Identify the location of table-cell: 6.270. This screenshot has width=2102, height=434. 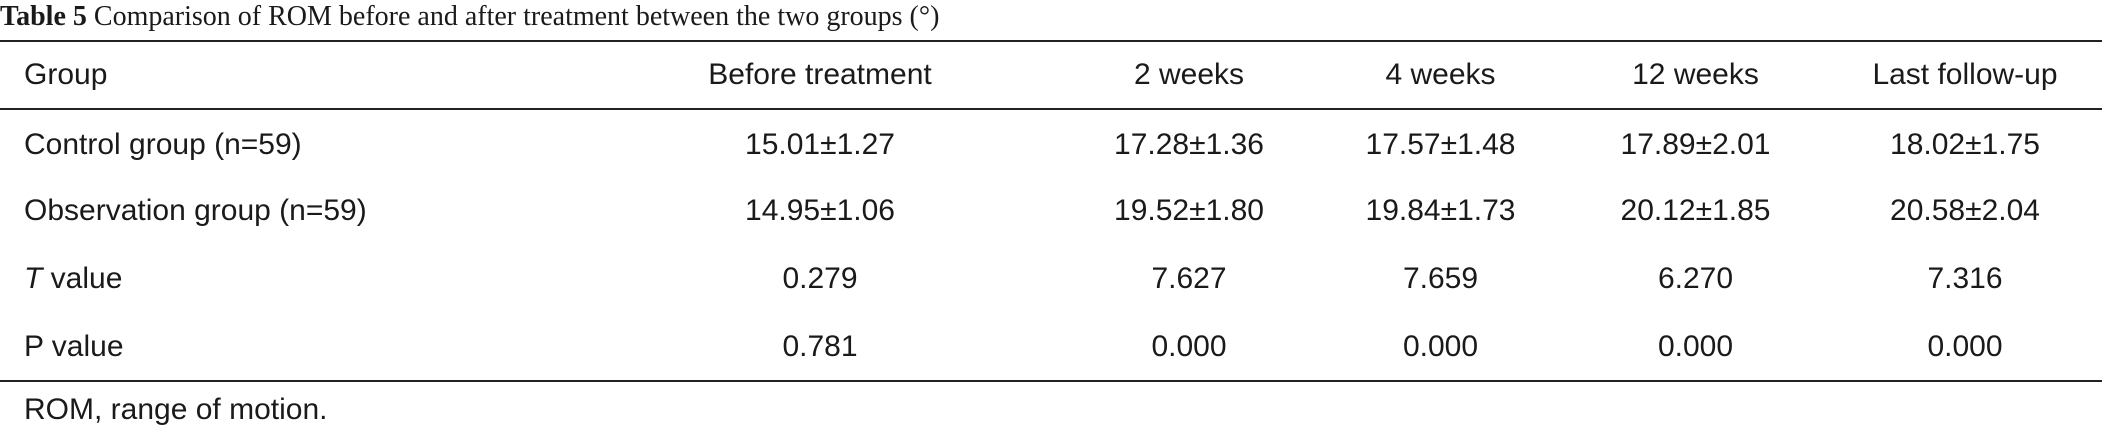
(1695, 278).